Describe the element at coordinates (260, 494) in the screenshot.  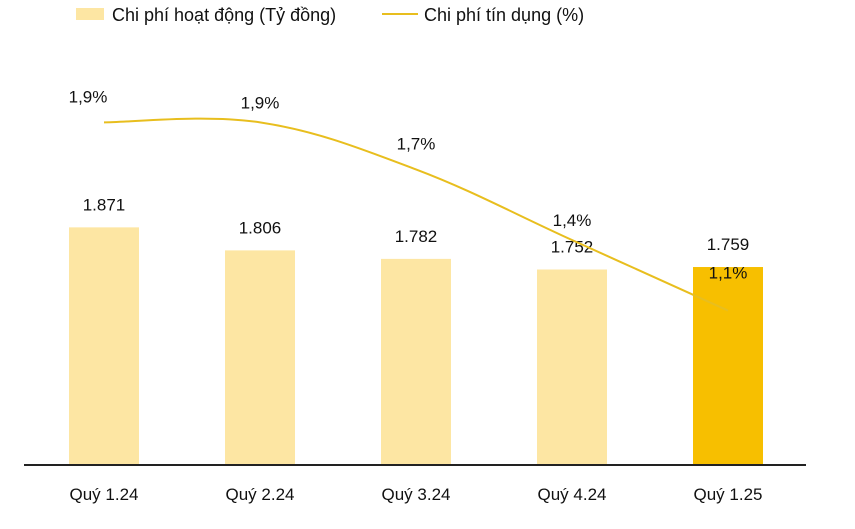
I see `x-tick-label: Quý 2.24` at that location.